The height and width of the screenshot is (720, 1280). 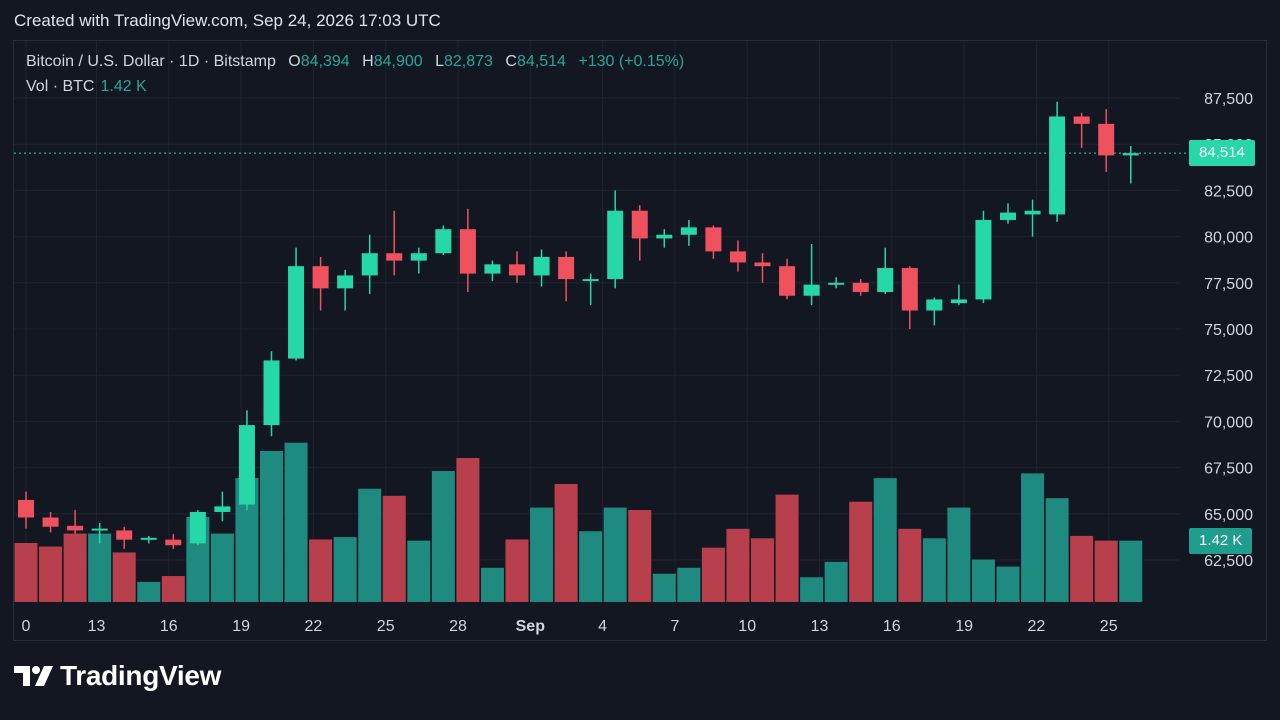 I want to click on low-value: 82,873, so click(x=468, y=61).